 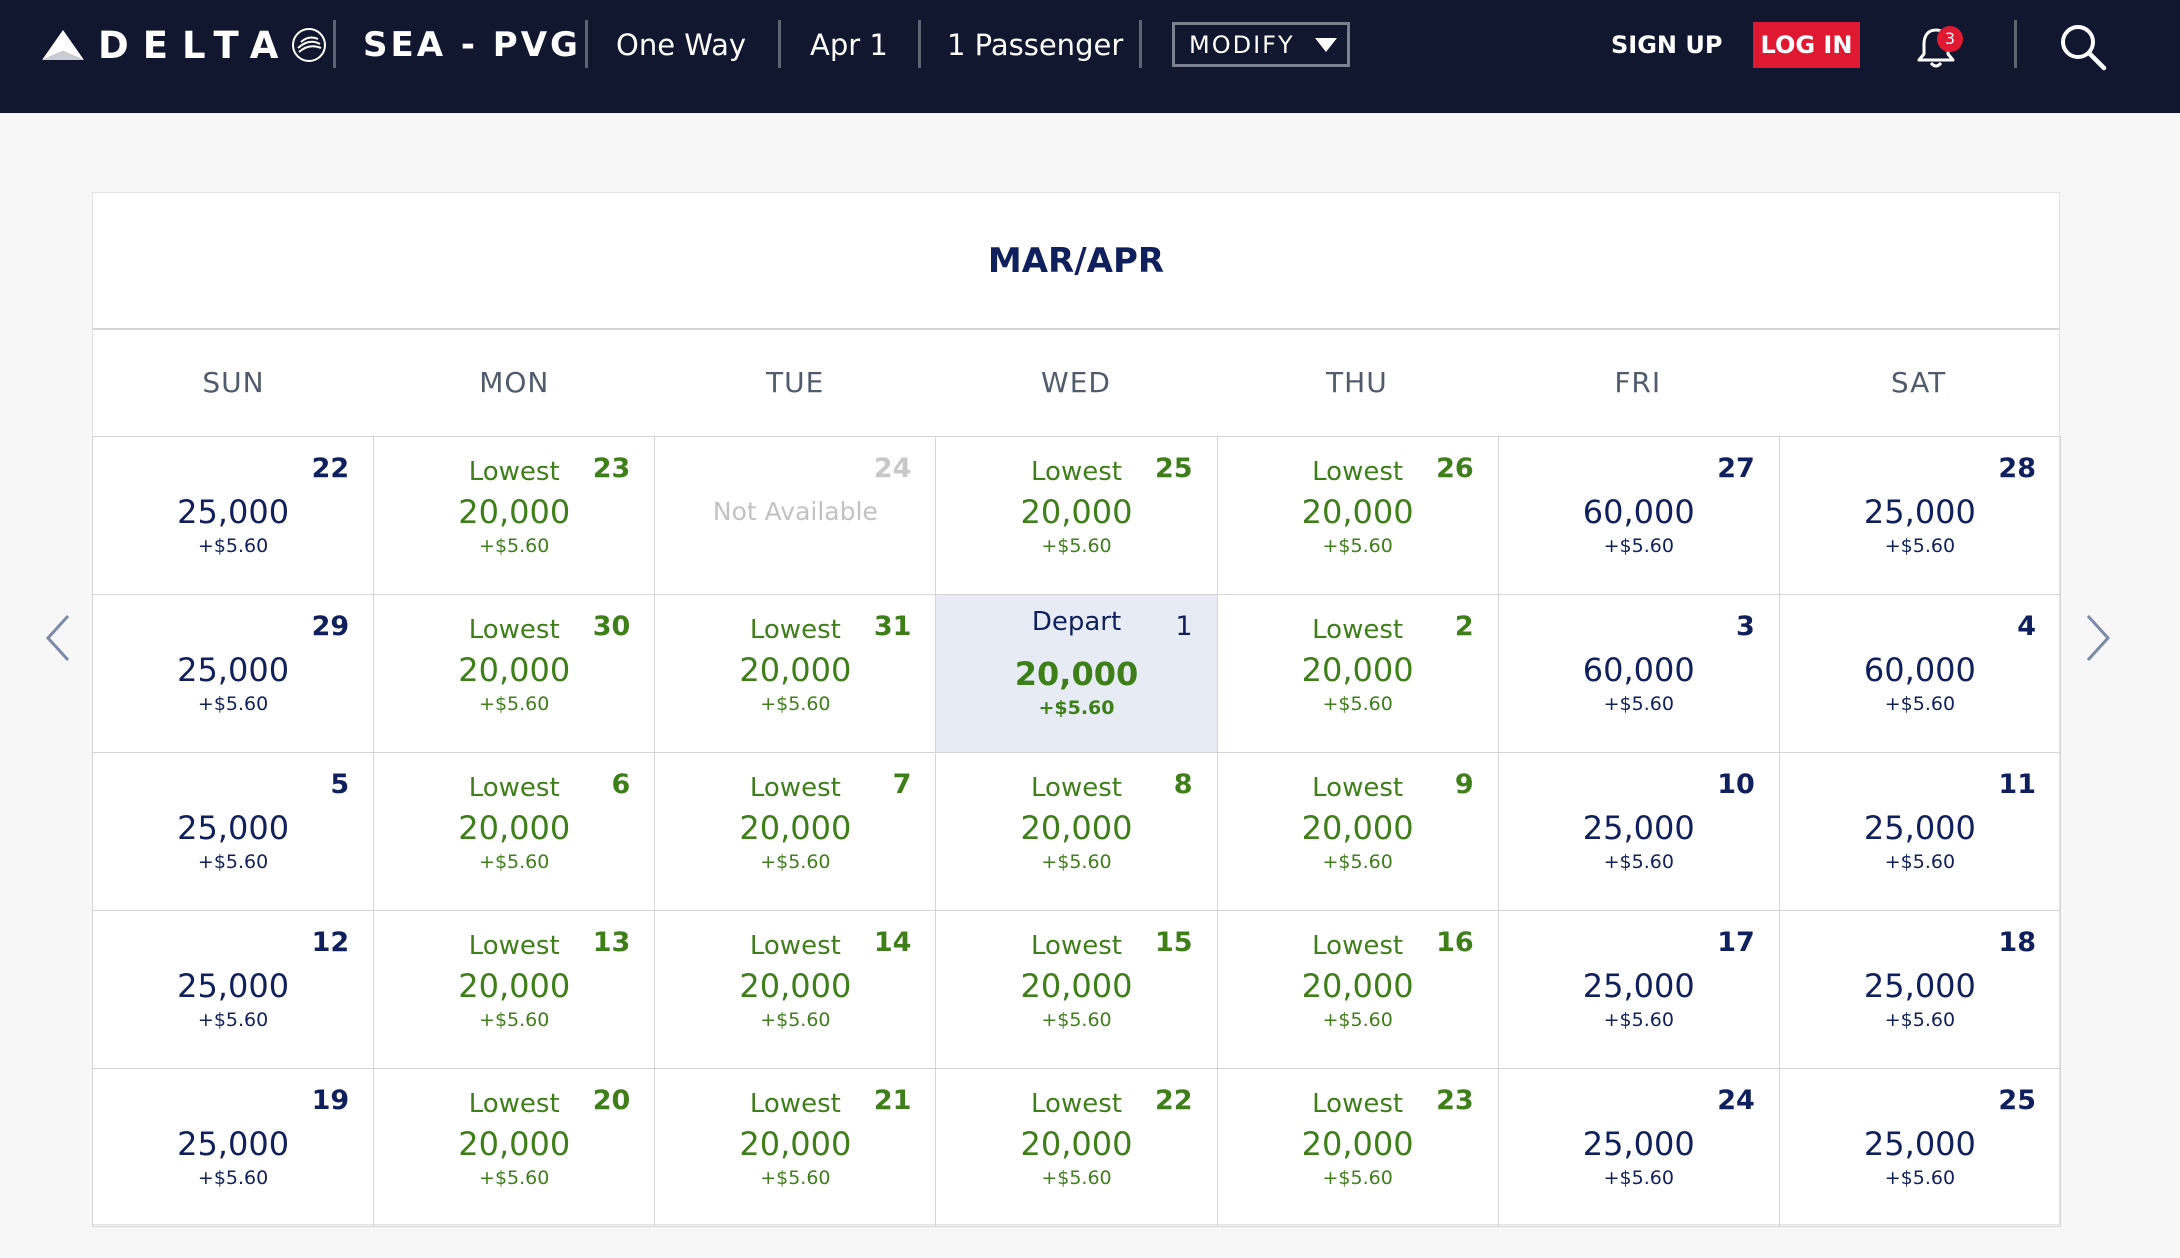 I want to click on passengers-label: 1 Passenger, so click(x=1035, y=45).